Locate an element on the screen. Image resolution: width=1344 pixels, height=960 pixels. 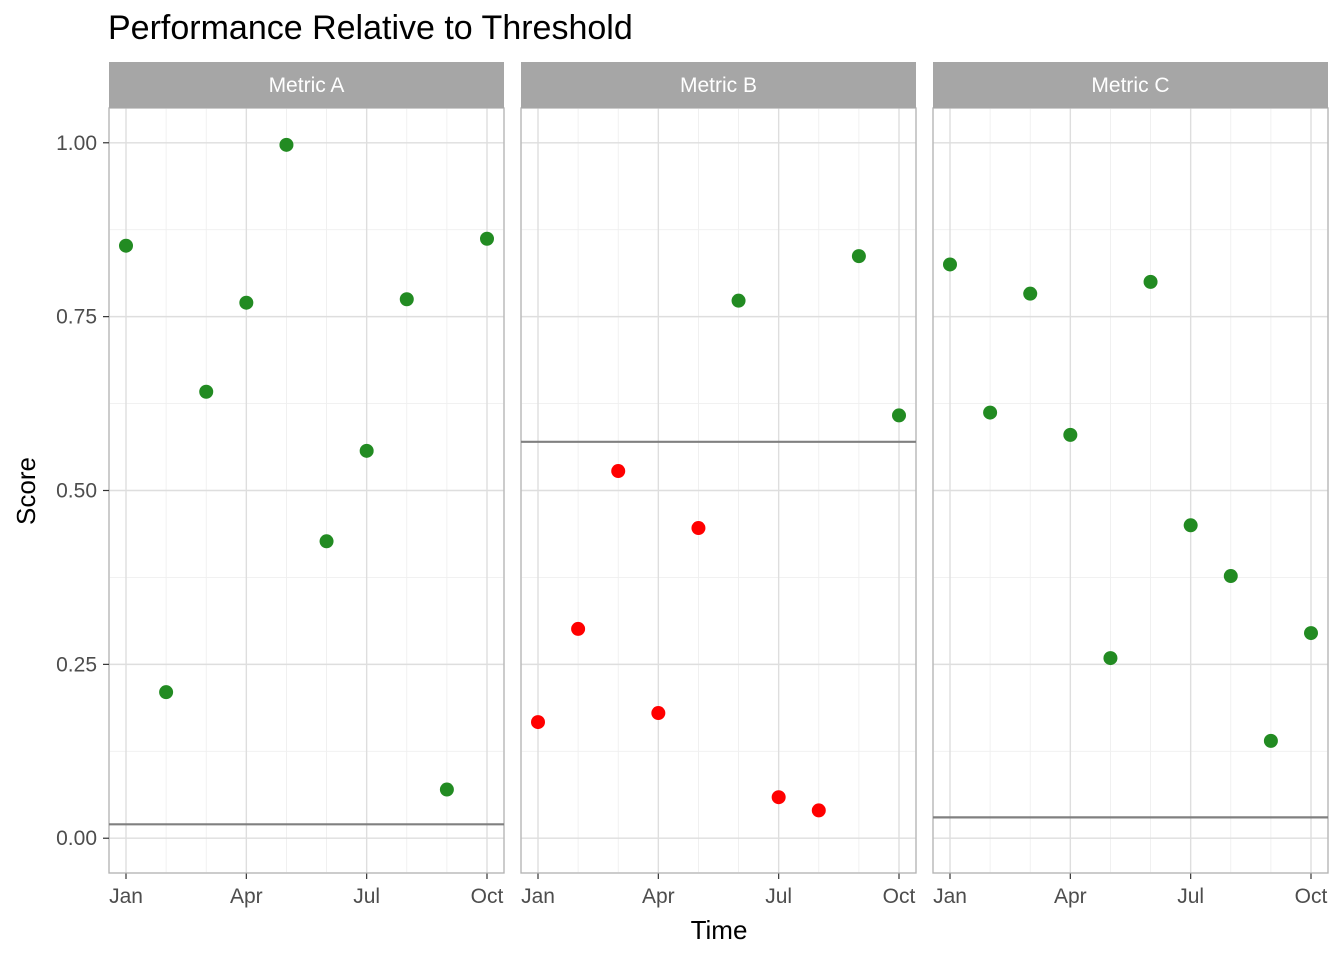
x-axis-title: Time is located at coordinates (719, 930).